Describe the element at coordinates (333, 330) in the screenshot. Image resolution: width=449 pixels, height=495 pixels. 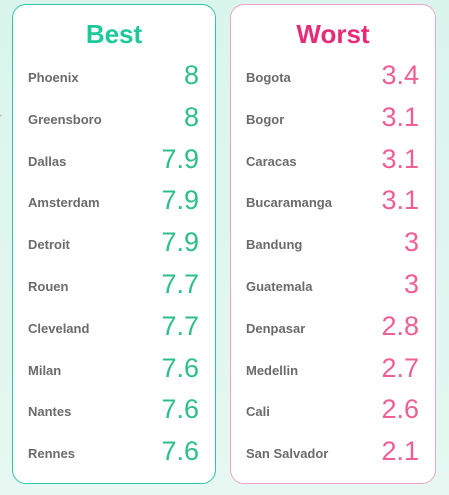
I see `worst-row: Denpasar 2.8` at that location.